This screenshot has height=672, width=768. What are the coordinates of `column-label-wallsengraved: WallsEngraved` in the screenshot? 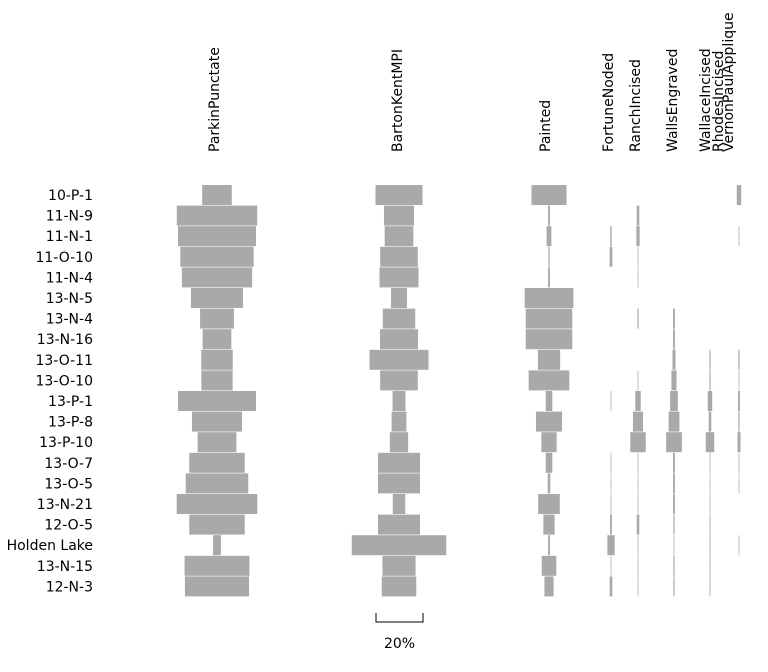 It's located at (673, 100).